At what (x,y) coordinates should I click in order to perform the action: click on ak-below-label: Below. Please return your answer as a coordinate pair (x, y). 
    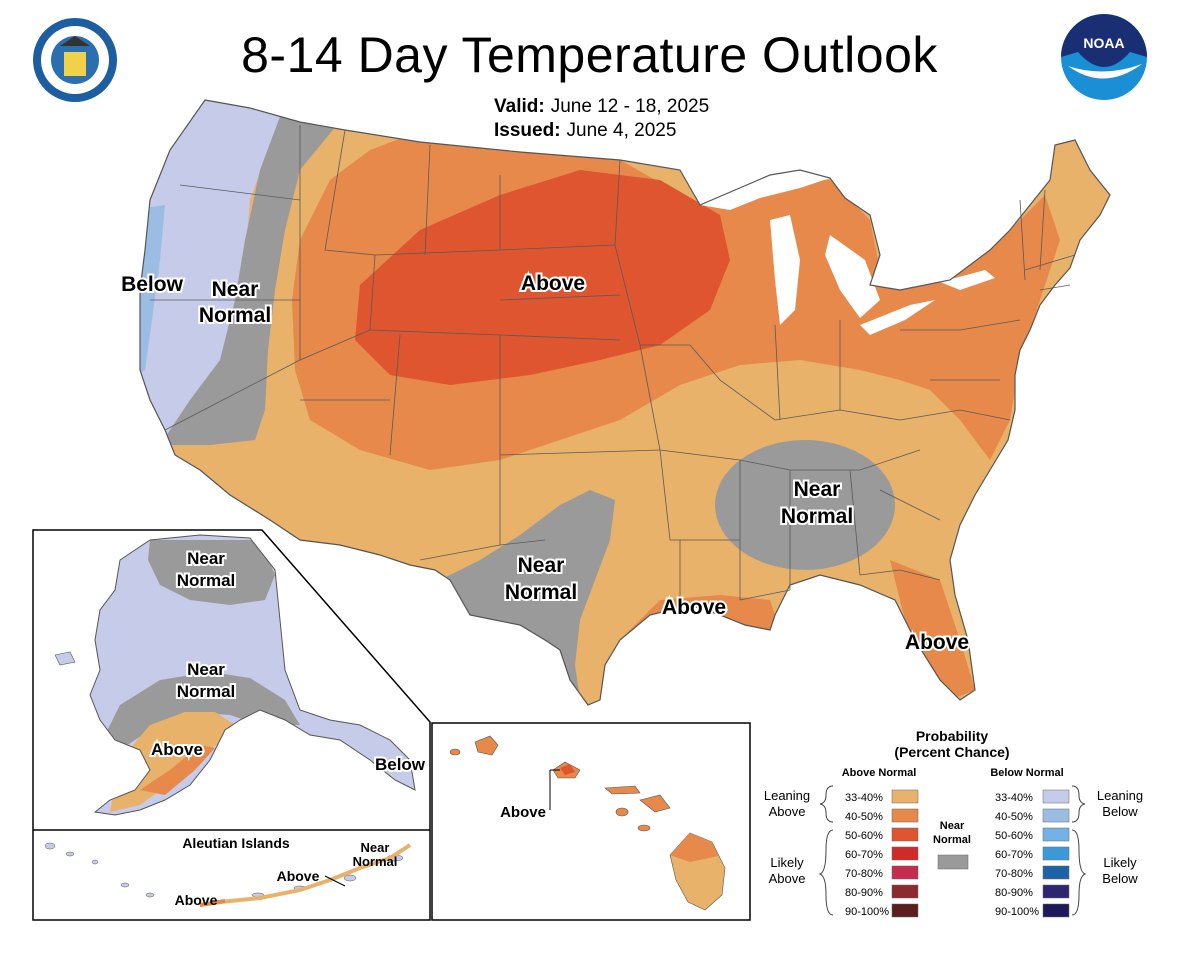
    Looking at the image, I should click on (400, 764).